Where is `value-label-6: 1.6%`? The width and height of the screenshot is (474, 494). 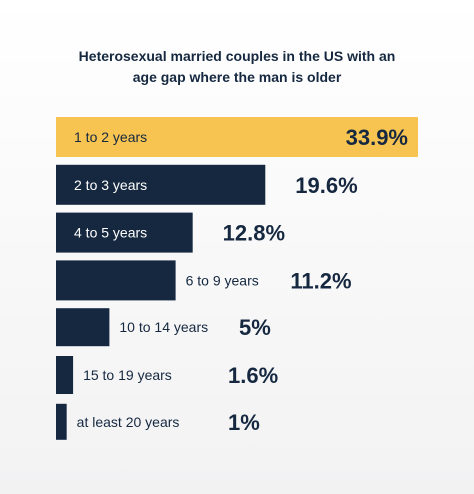
value-label-6: 1.6% is located at coordinates (253, 375).